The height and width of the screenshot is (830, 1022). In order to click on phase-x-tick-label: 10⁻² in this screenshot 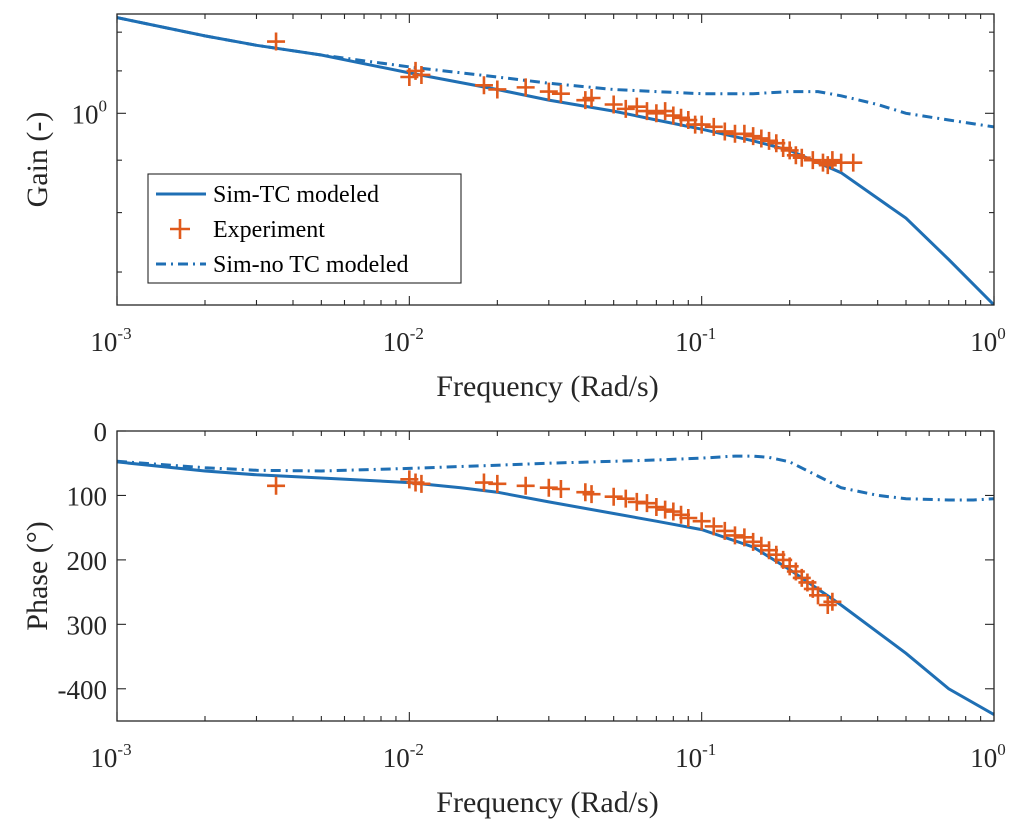, I will do `click(403, 756)`.